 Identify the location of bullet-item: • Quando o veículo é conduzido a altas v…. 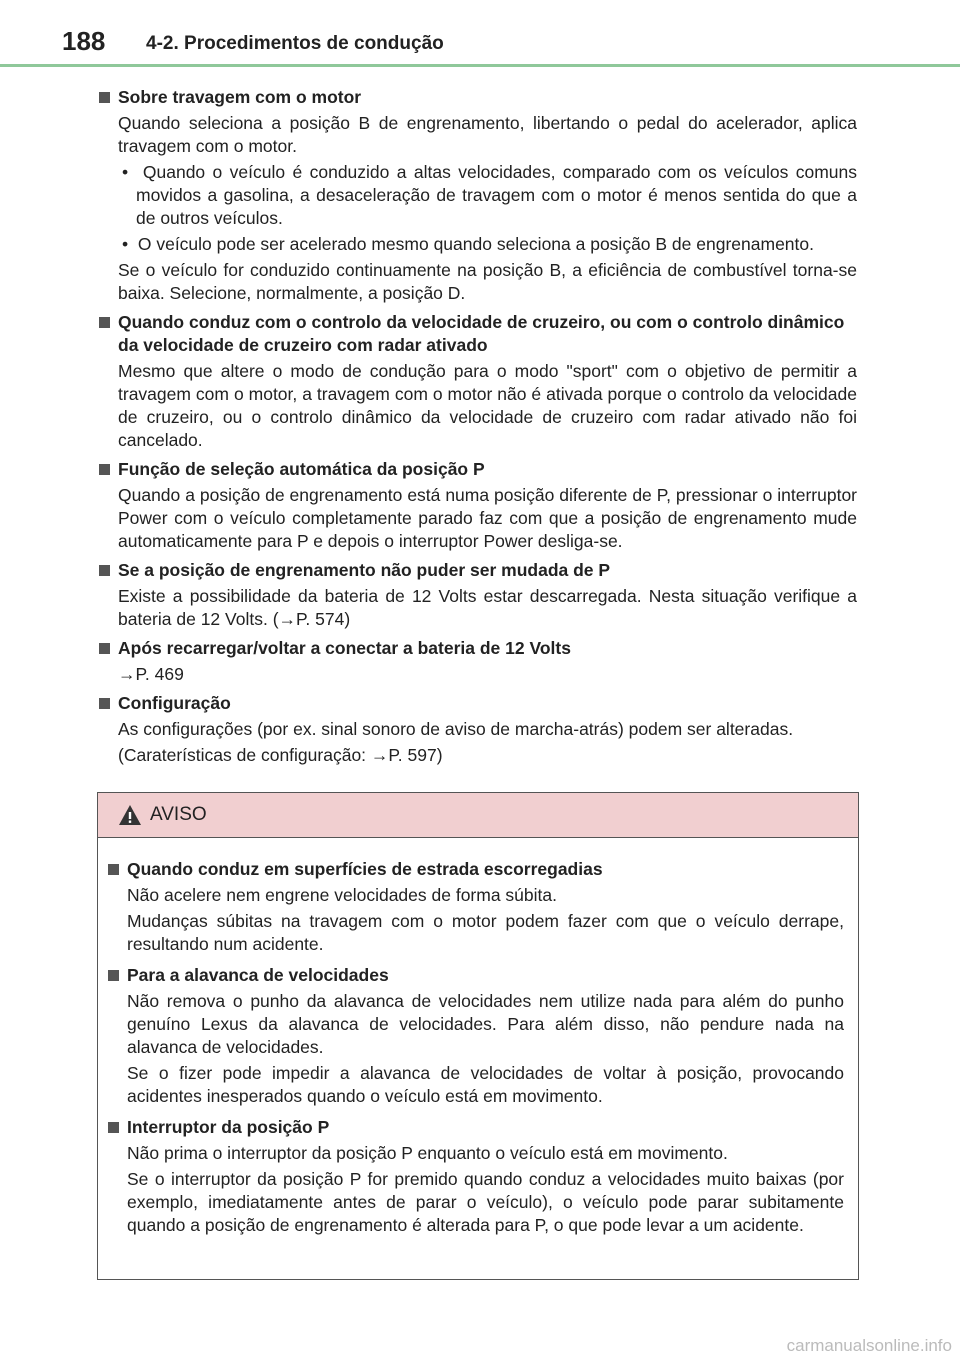
(489, 195).